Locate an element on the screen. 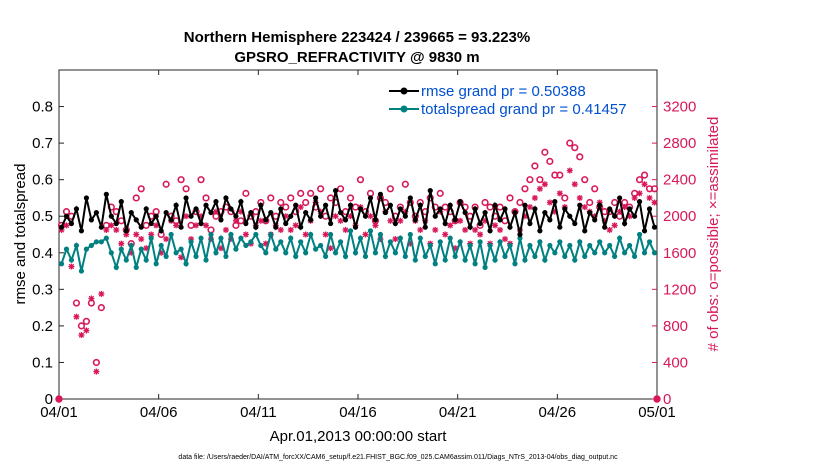 The width and height of the screenshot is (830, 470). x-tick-label: 04/01 is located at coordinates (59, 412).